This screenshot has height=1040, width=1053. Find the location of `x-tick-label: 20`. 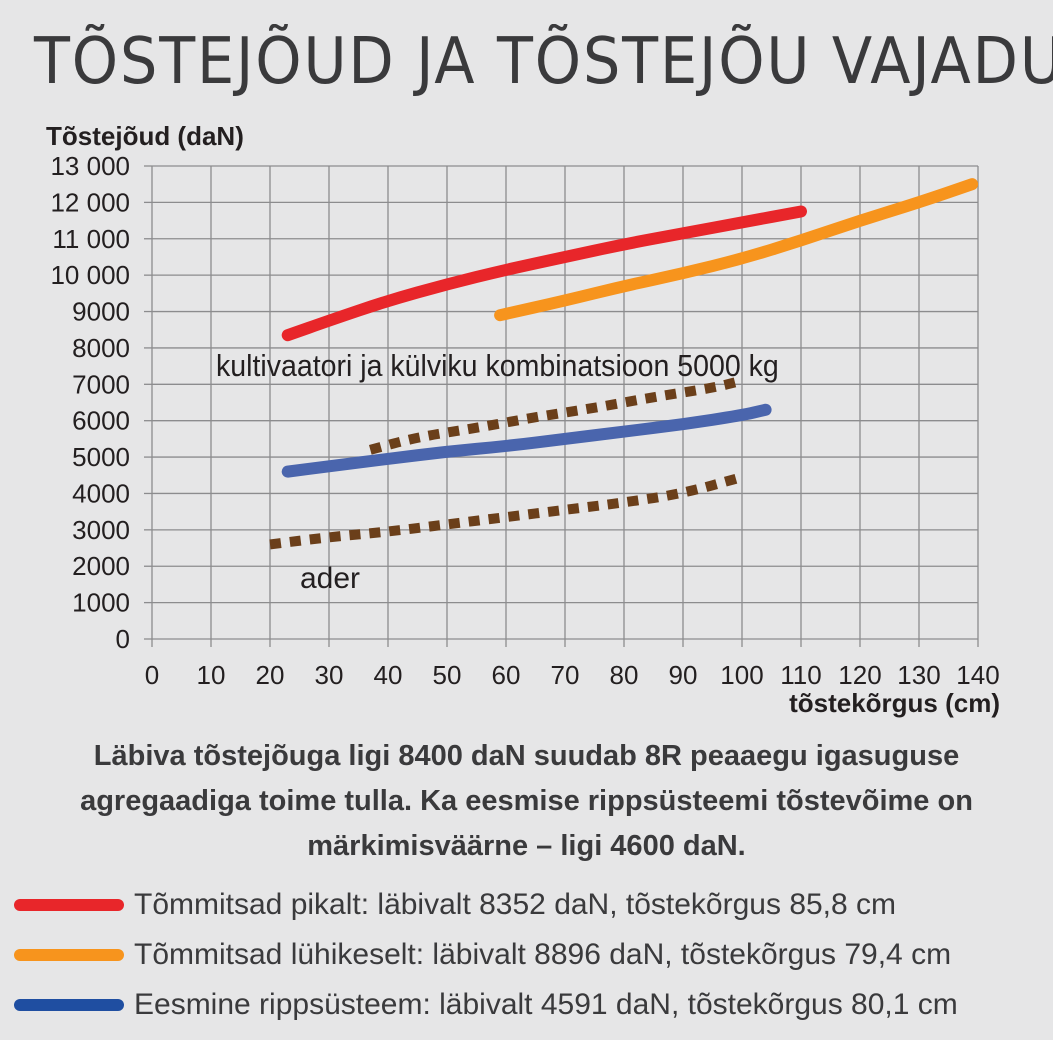

x-tick-label: 20 is located at coordinates (270, 675).